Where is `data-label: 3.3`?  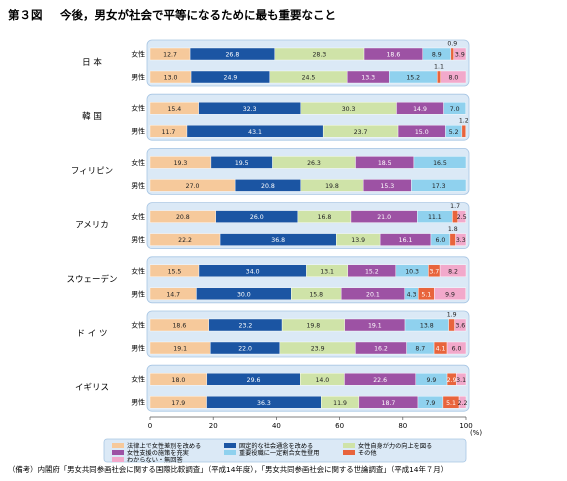 data-label: 3.3 is located at coordinates (461, 240).